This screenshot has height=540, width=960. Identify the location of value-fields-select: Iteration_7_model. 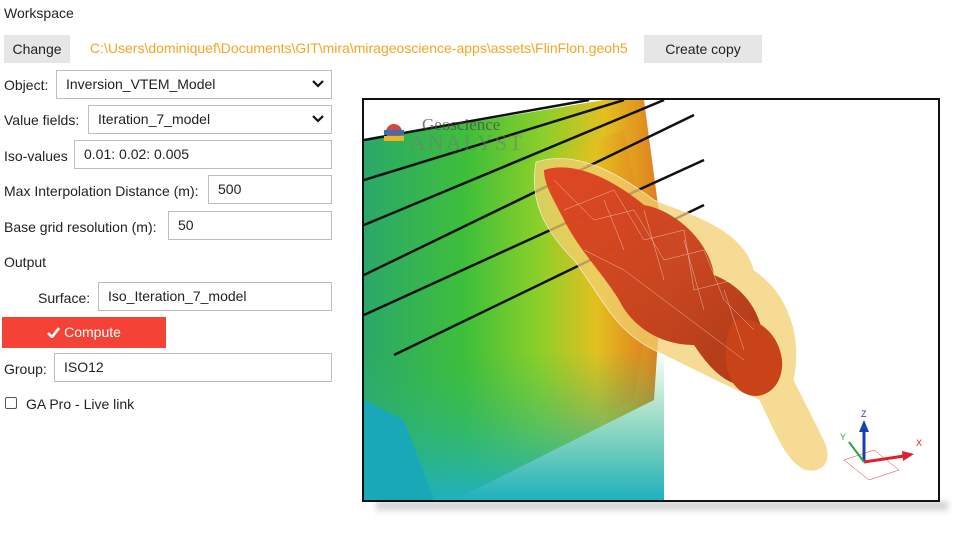
(210, 119).